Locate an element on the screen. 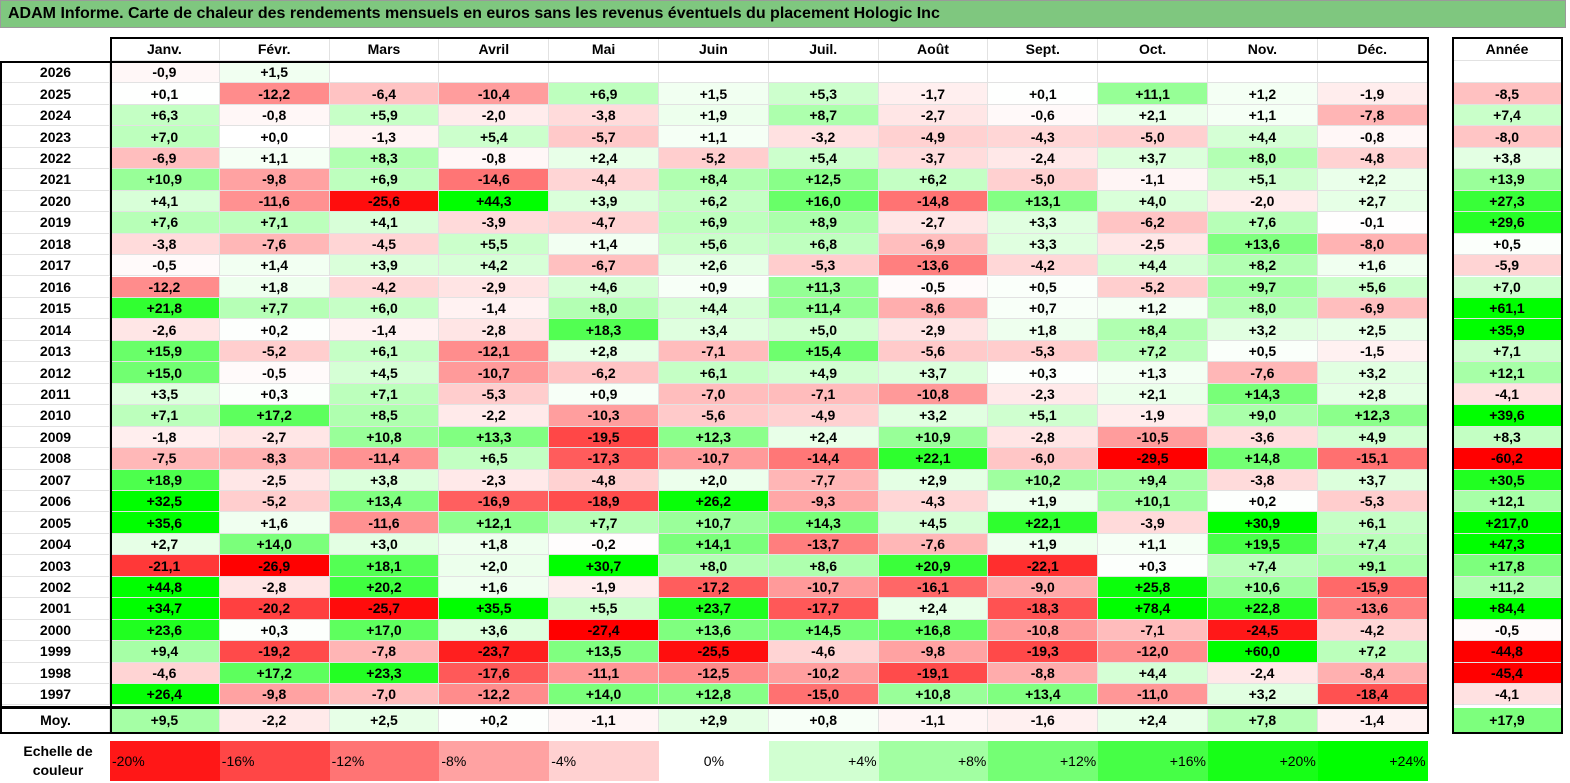  heatmap-cell: -4,6 is located at coordinates (823, 652).